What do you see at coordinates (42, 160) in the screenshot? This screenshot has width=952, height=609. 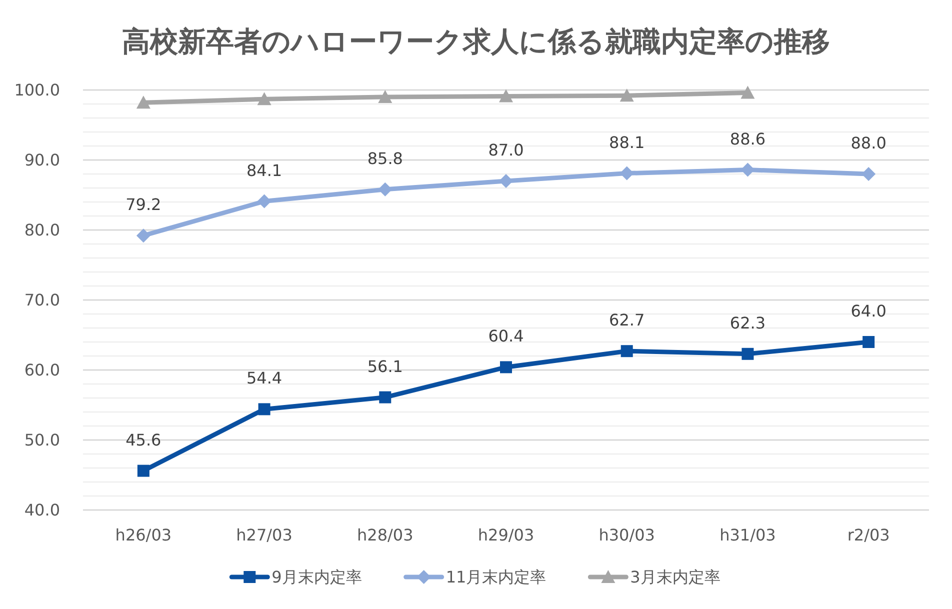 I see `y-tick-label: 90.0` at bounding box center [42, 160].